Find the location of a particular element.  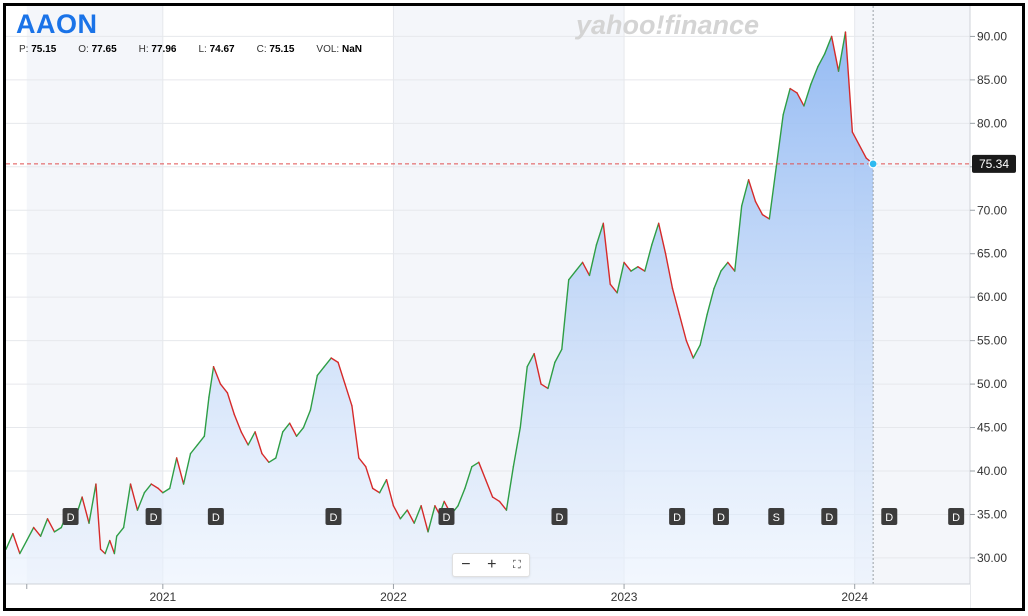

y-tick-label: 50.00 is located at coordinates (992, 384).